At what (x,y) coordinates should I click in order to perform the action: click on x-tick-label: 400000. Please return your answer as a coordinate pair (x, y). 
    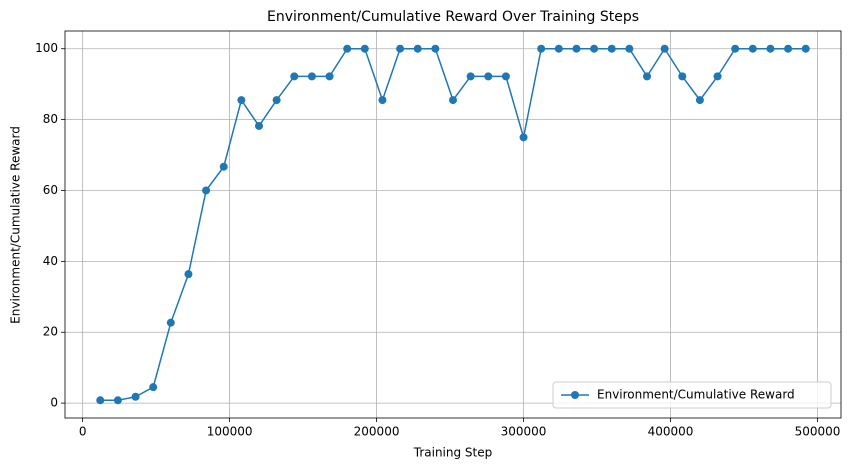
    Looking at the image, I should click on (671, 432).